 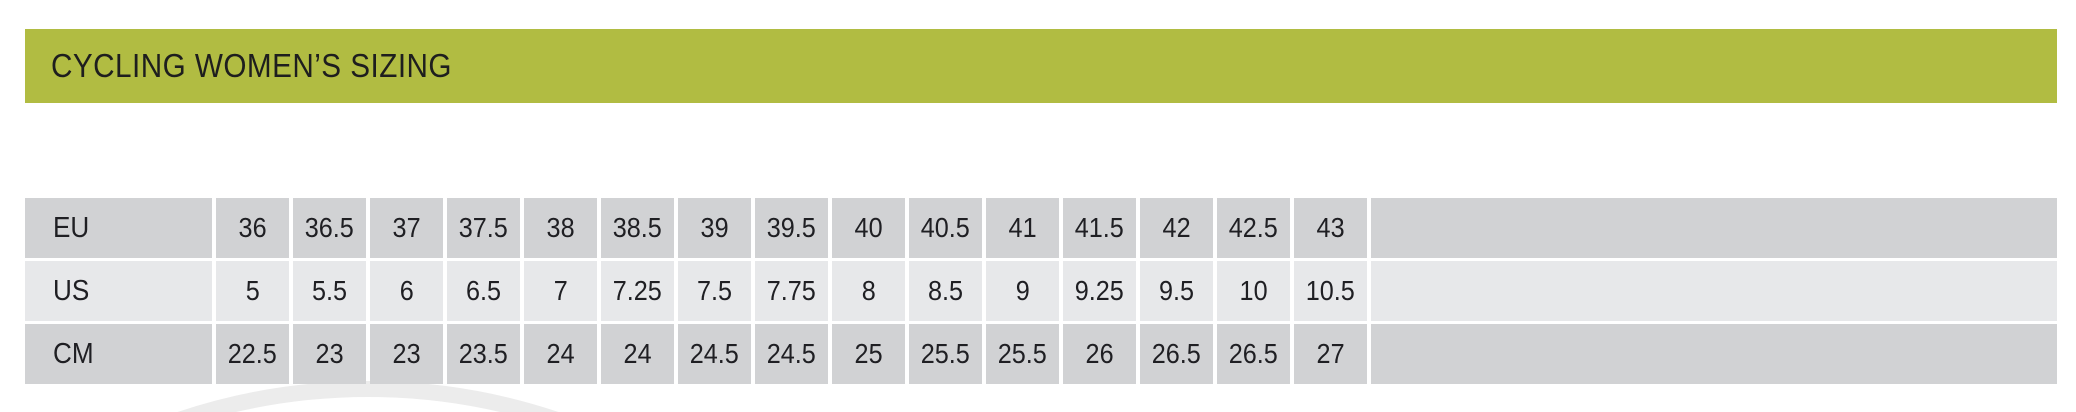 I want to click on row-label-cell: CM, so click(x=118, y=354).